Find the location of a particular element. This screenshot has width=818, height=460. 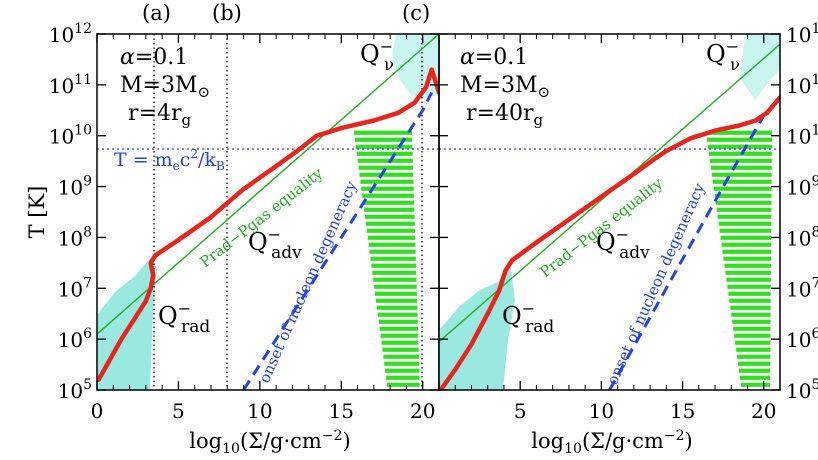

x-tick-label: 5 is located at coordinates (520, 411).